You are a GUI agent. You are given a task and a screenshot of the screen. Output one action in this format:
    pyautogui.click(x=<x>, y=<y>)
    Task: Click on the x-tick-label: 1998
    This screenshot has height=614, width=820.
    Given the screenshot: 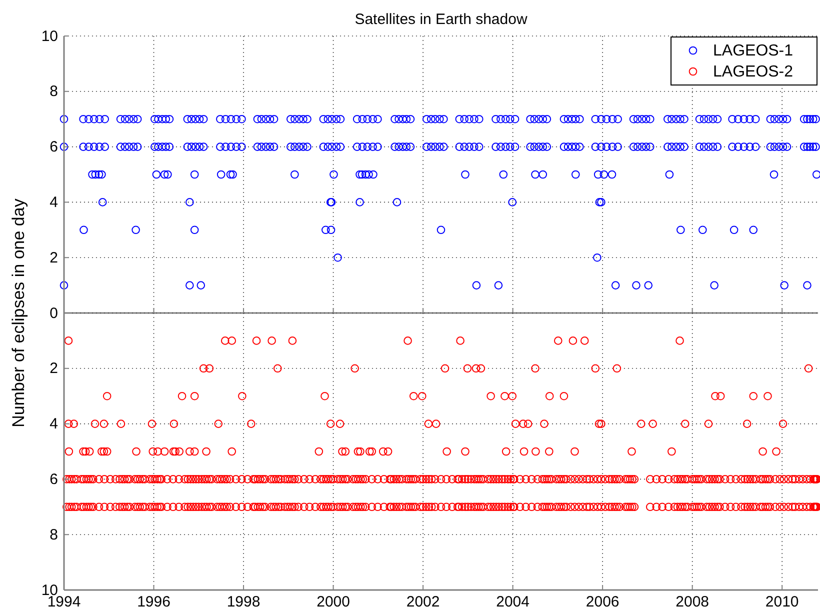 What is the action you would take?
    pyautogui.click(x=243, y=602)
    